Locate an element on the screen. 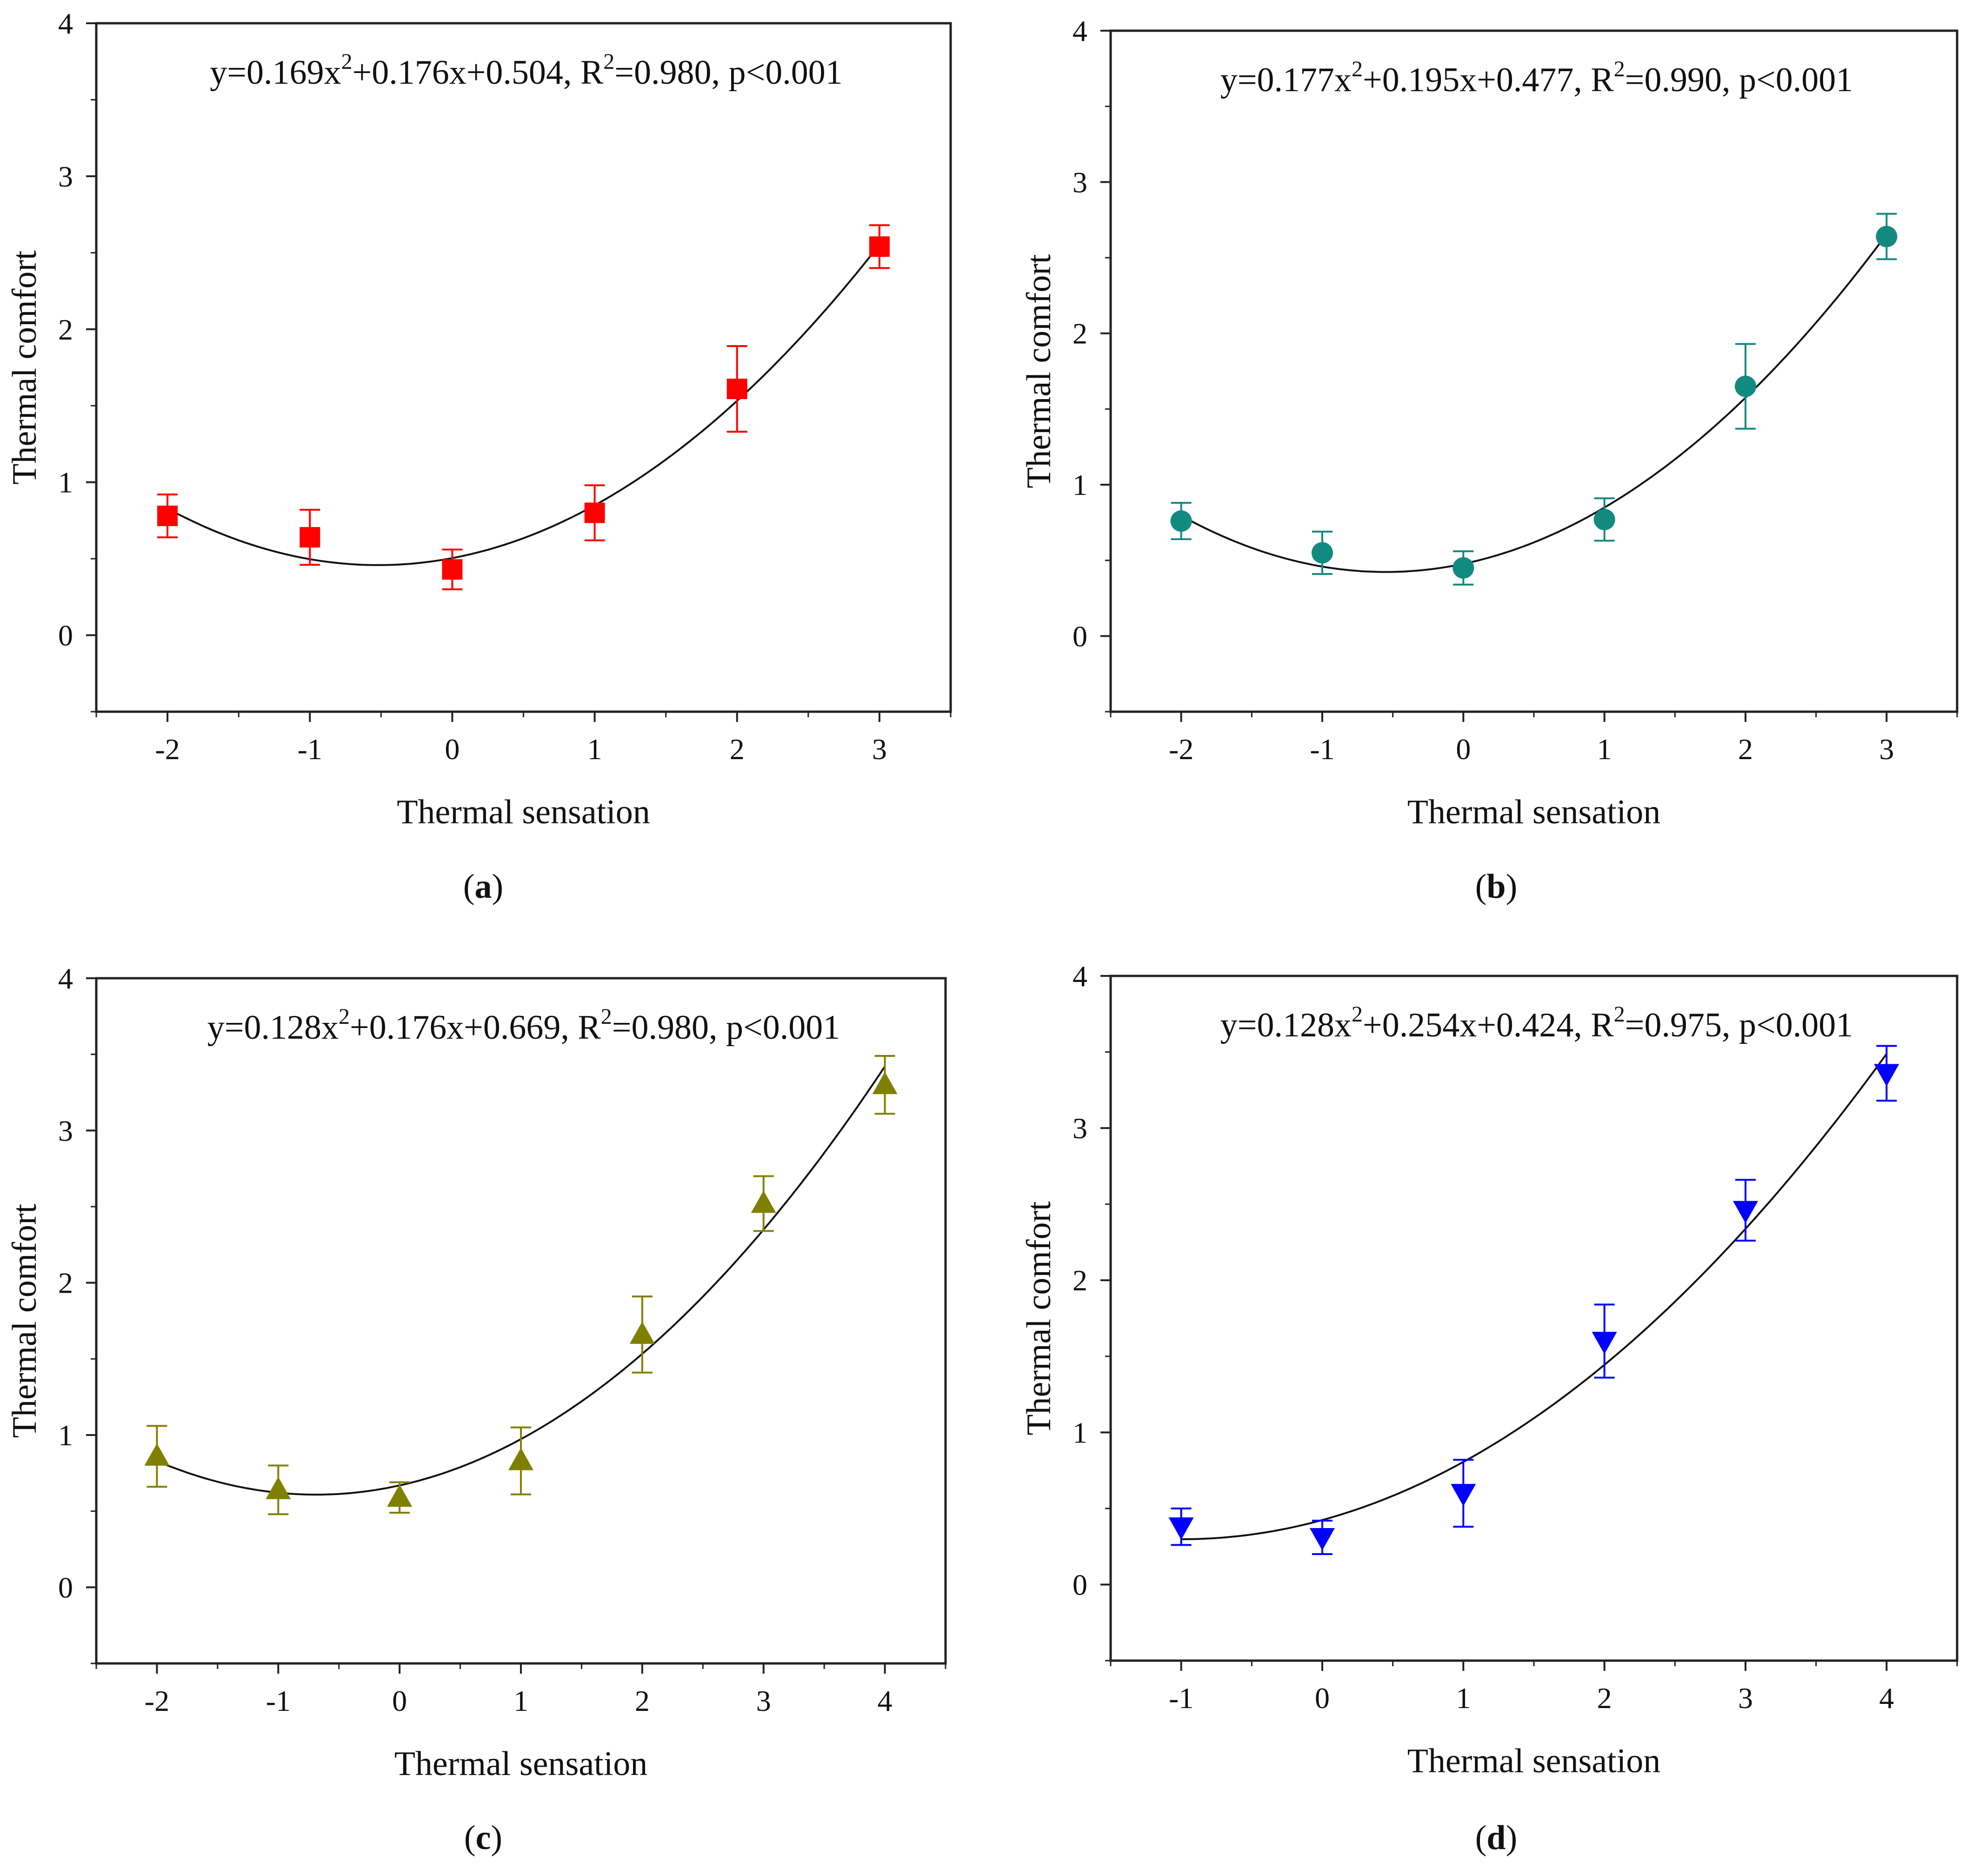  equation-part: =0.990, p<0.001 is located at coordinates (1739, 80).